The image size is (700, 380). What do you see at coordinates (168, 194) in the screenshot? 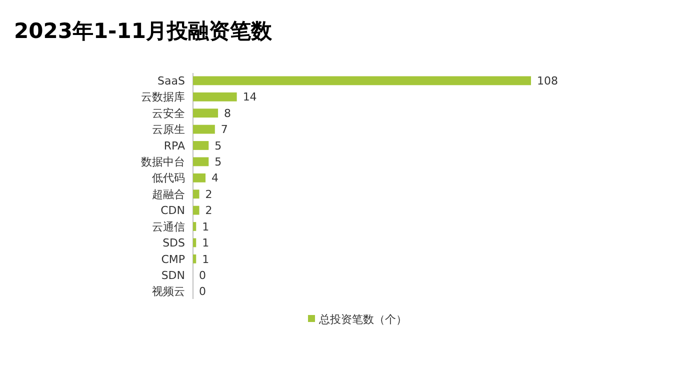
I see `y-tick-label: 超融合` at bounding box center [168, 194].